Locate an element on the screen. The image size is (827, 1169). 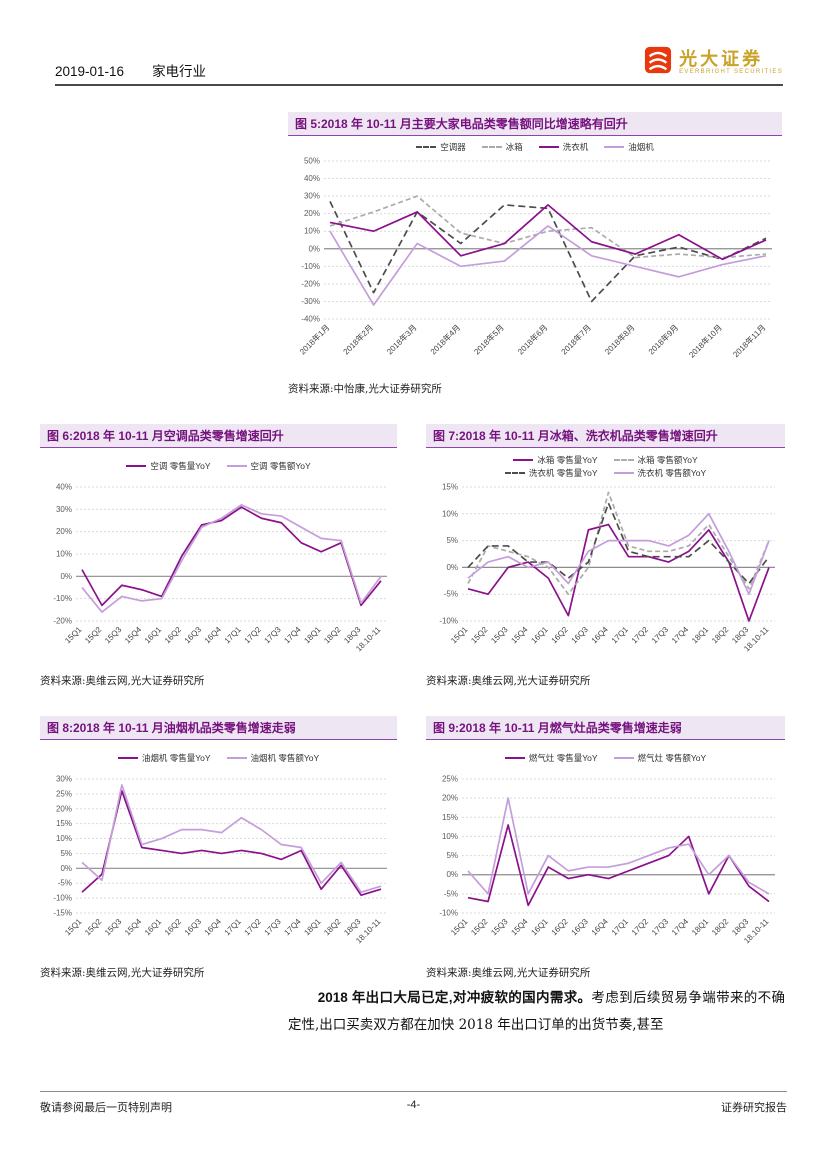
legend-item: 燃气灶 零售量YoY is located at coordinates (551, 758).